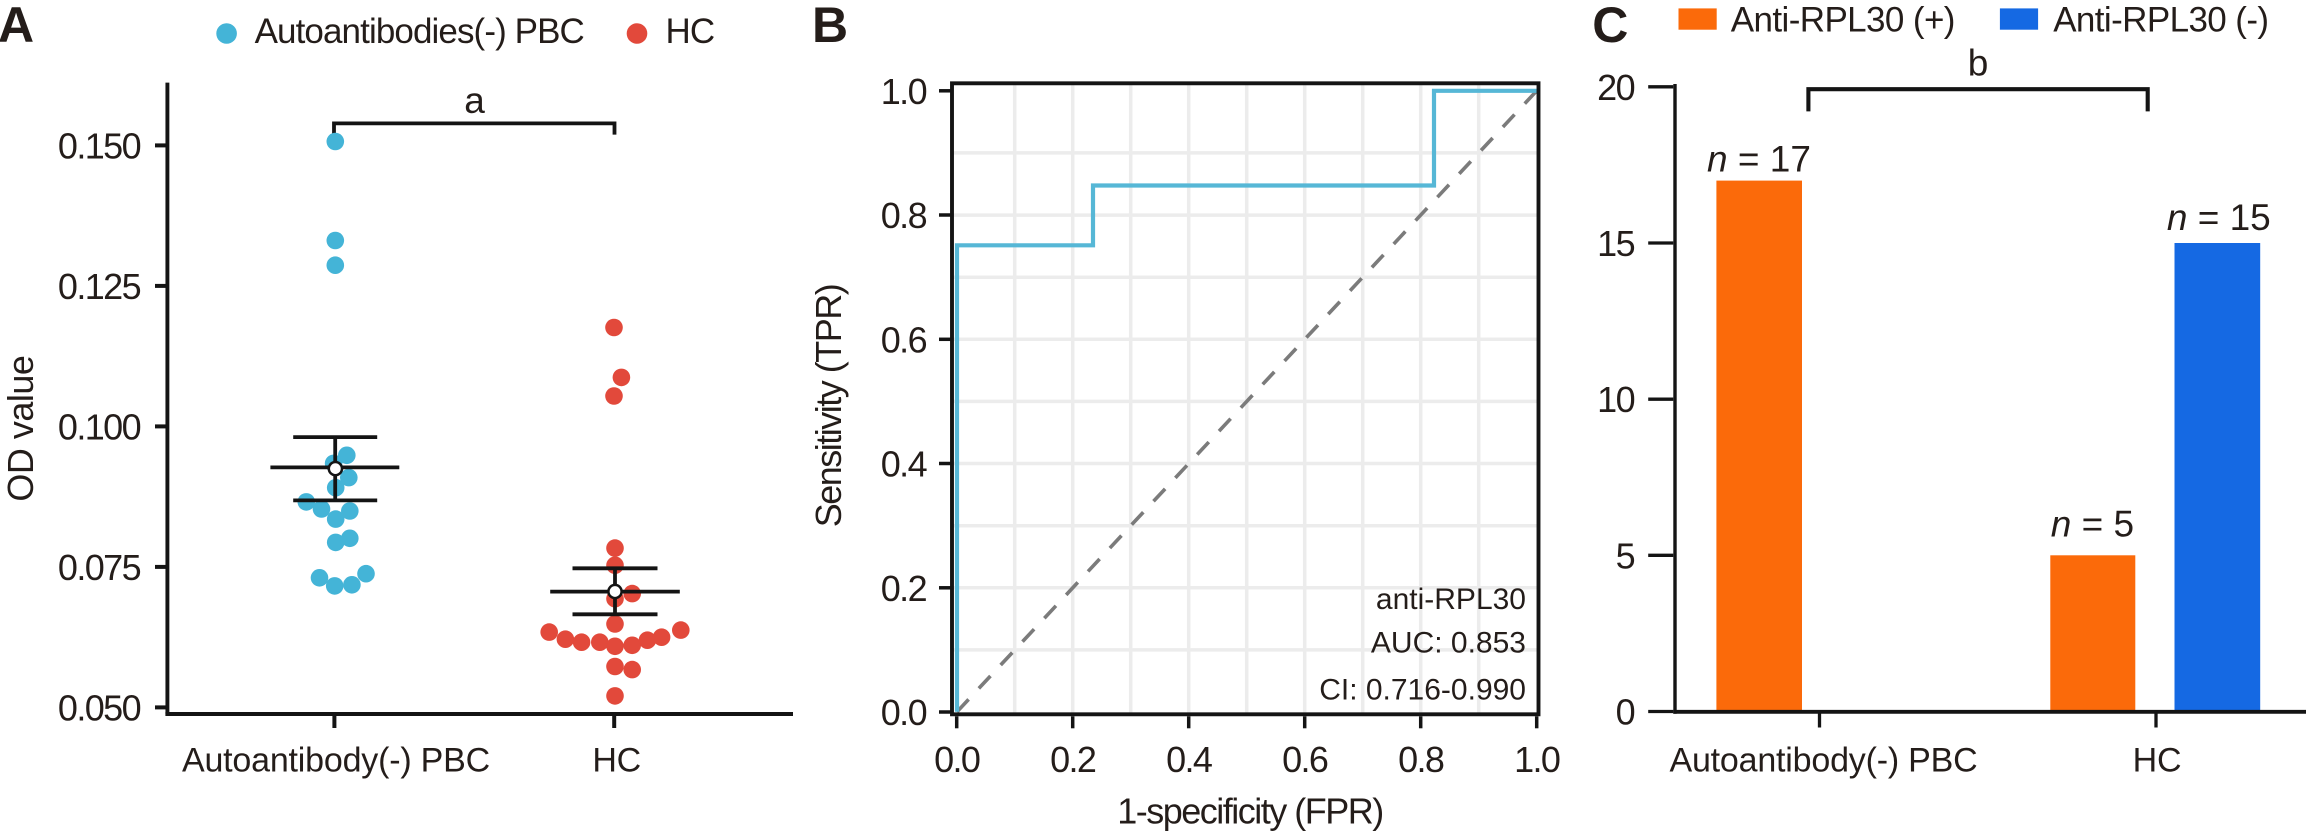 The height and width of the screenshot is (840, 2314). I want to click on svg-text: 0, so click(1625, 712).